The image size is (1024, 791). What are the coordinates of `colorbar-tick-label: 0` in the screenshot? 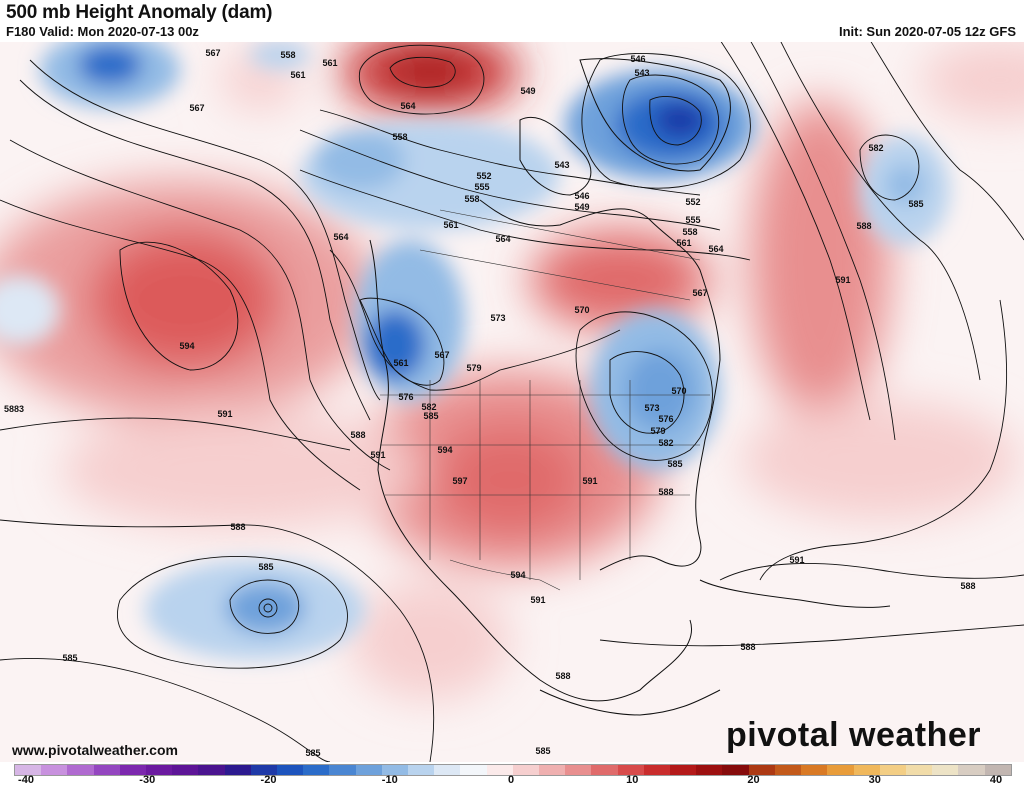 It's located at (511, 780).